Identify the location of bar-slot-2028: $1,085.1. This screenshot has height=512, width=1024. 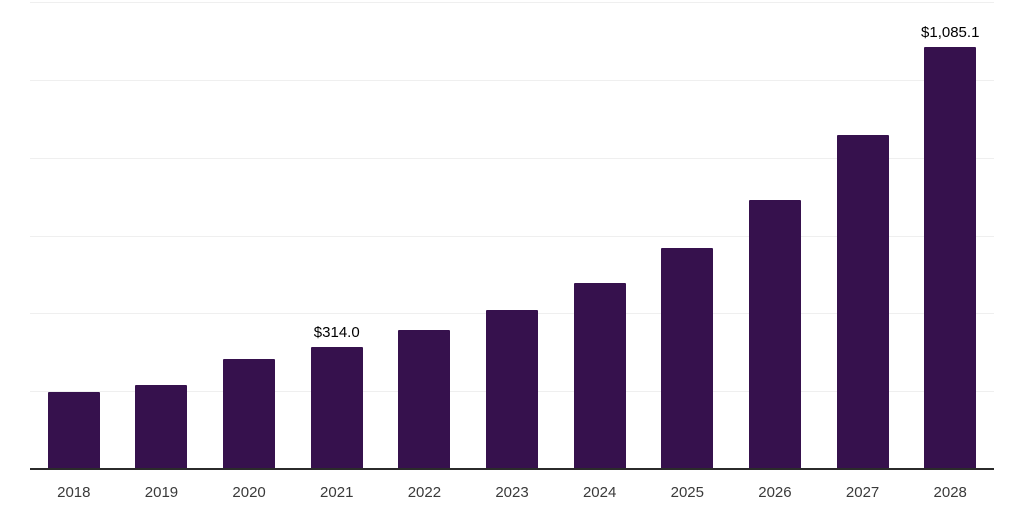
(950, 235).